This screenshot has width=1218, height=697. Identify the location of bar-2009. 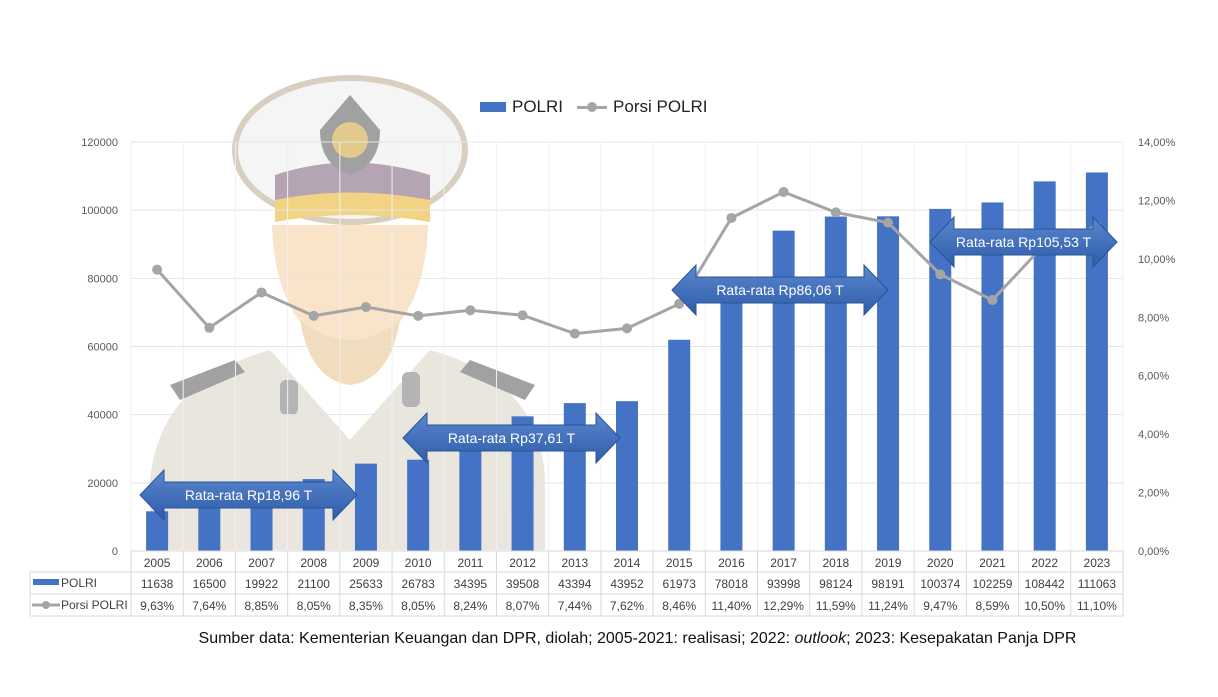
(365, 507).